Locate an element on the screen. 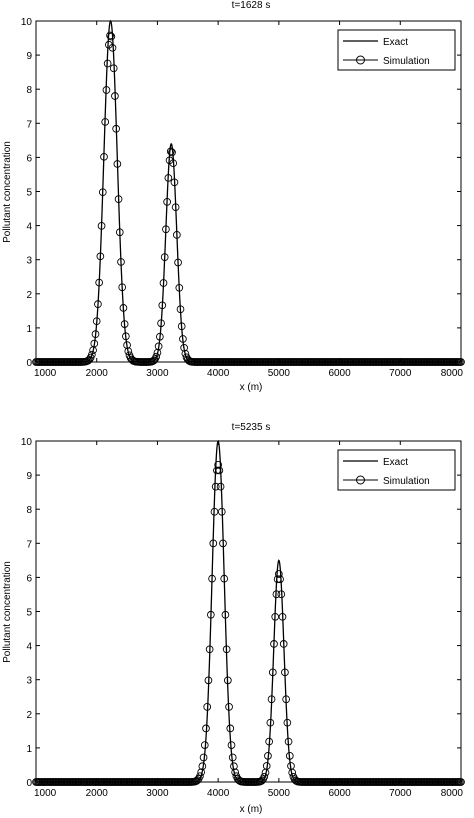 This screenshot has width=474, height=818. legend-label-exact-2: Exact is located at coordinates (395, 462).